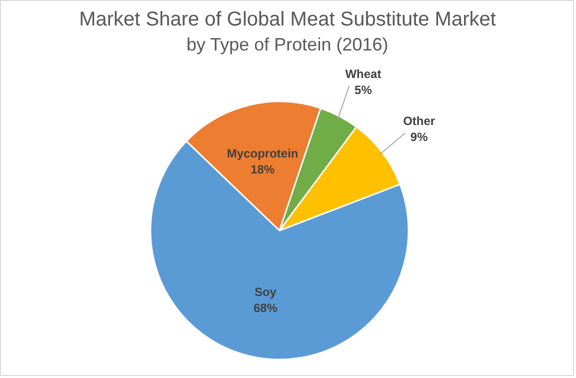 The width and height of the screenshot is (576, 378). I want to click on data-label: 18%, so click(262, 169).